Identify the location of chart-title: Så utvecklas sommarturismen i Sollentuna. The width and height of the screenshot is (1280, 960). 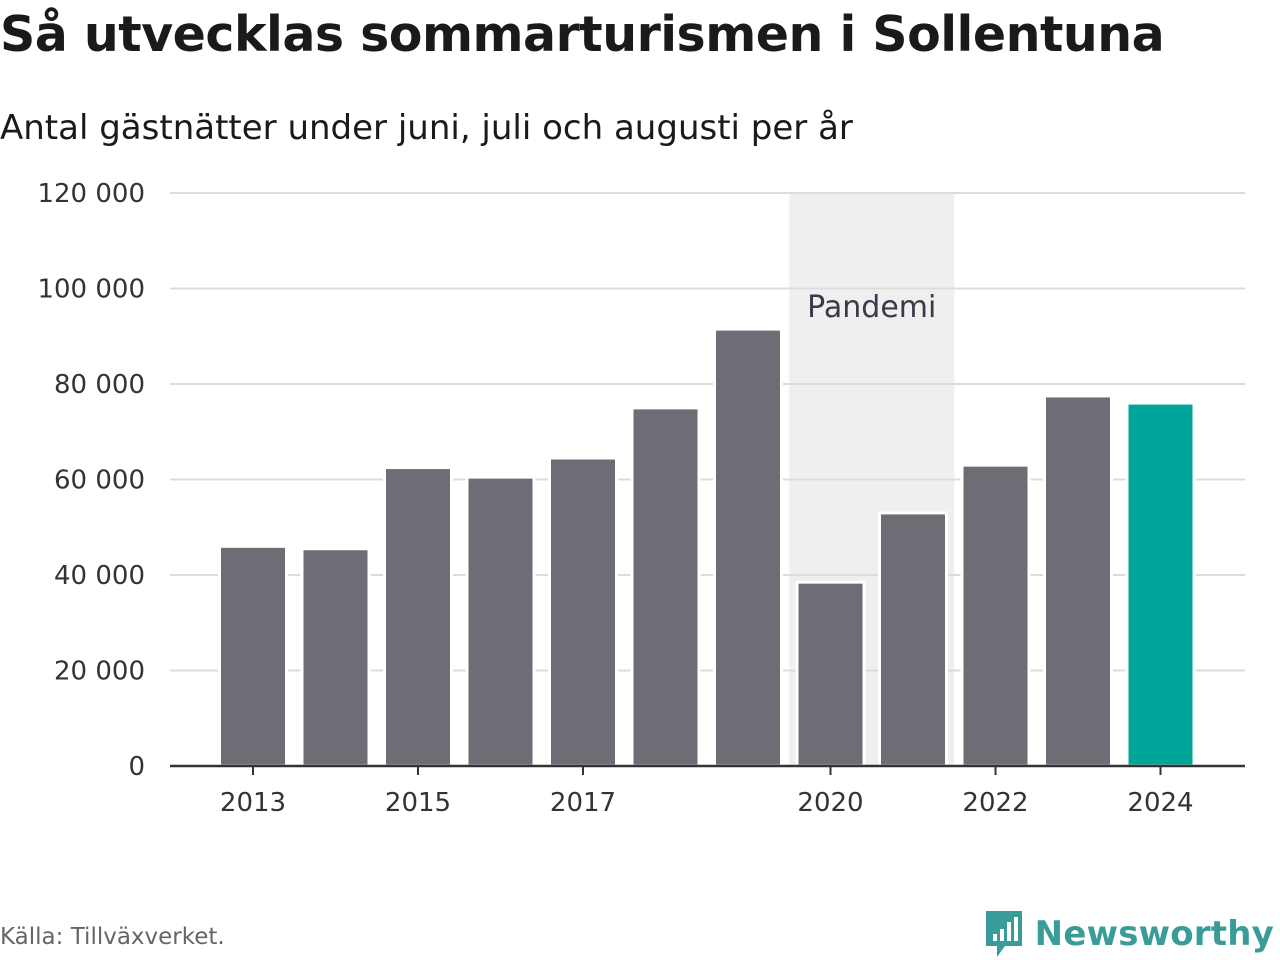
(582, 34).